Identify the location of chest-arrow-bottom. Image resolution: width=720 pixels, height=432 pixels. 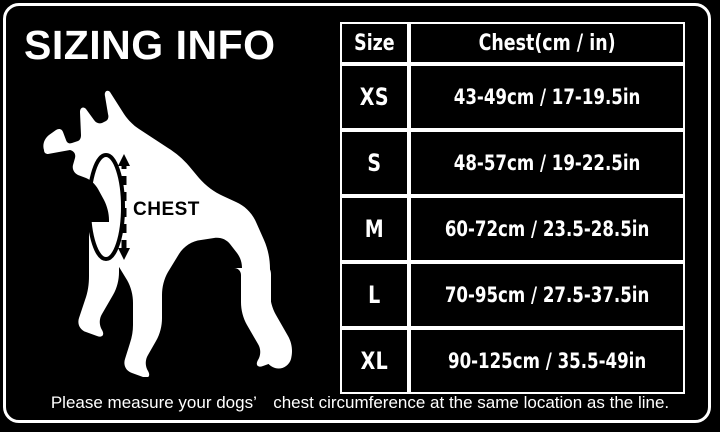
(124, 254).